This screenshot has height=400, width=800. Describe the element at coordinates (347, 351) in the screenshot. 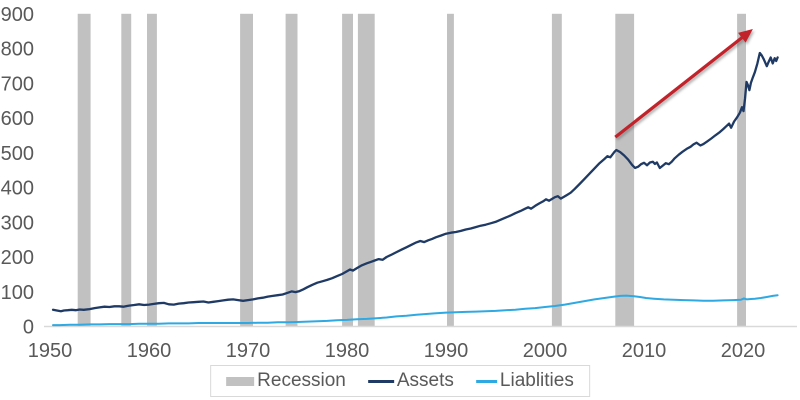

I see `x-tick-1980: 1980` at that location.